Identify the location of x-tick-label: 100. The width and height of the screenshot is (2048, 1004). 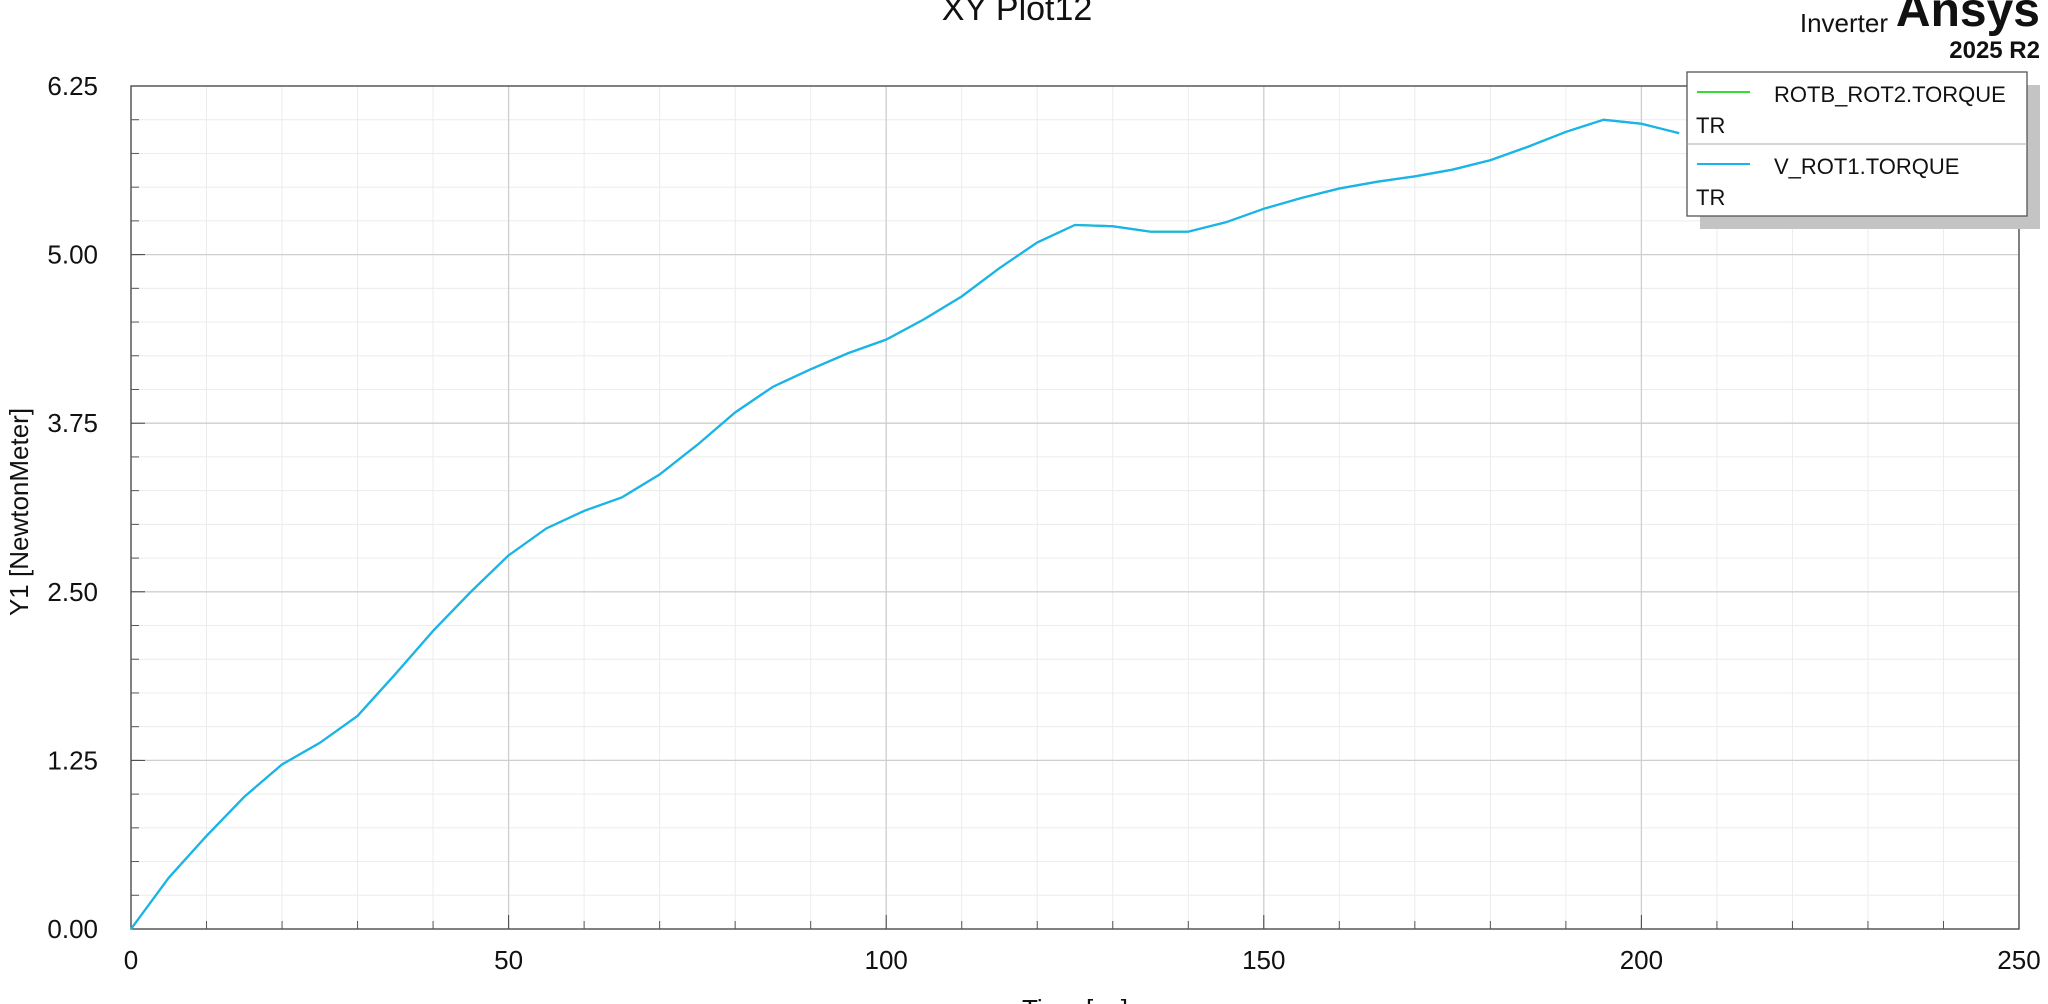
(886, 960).